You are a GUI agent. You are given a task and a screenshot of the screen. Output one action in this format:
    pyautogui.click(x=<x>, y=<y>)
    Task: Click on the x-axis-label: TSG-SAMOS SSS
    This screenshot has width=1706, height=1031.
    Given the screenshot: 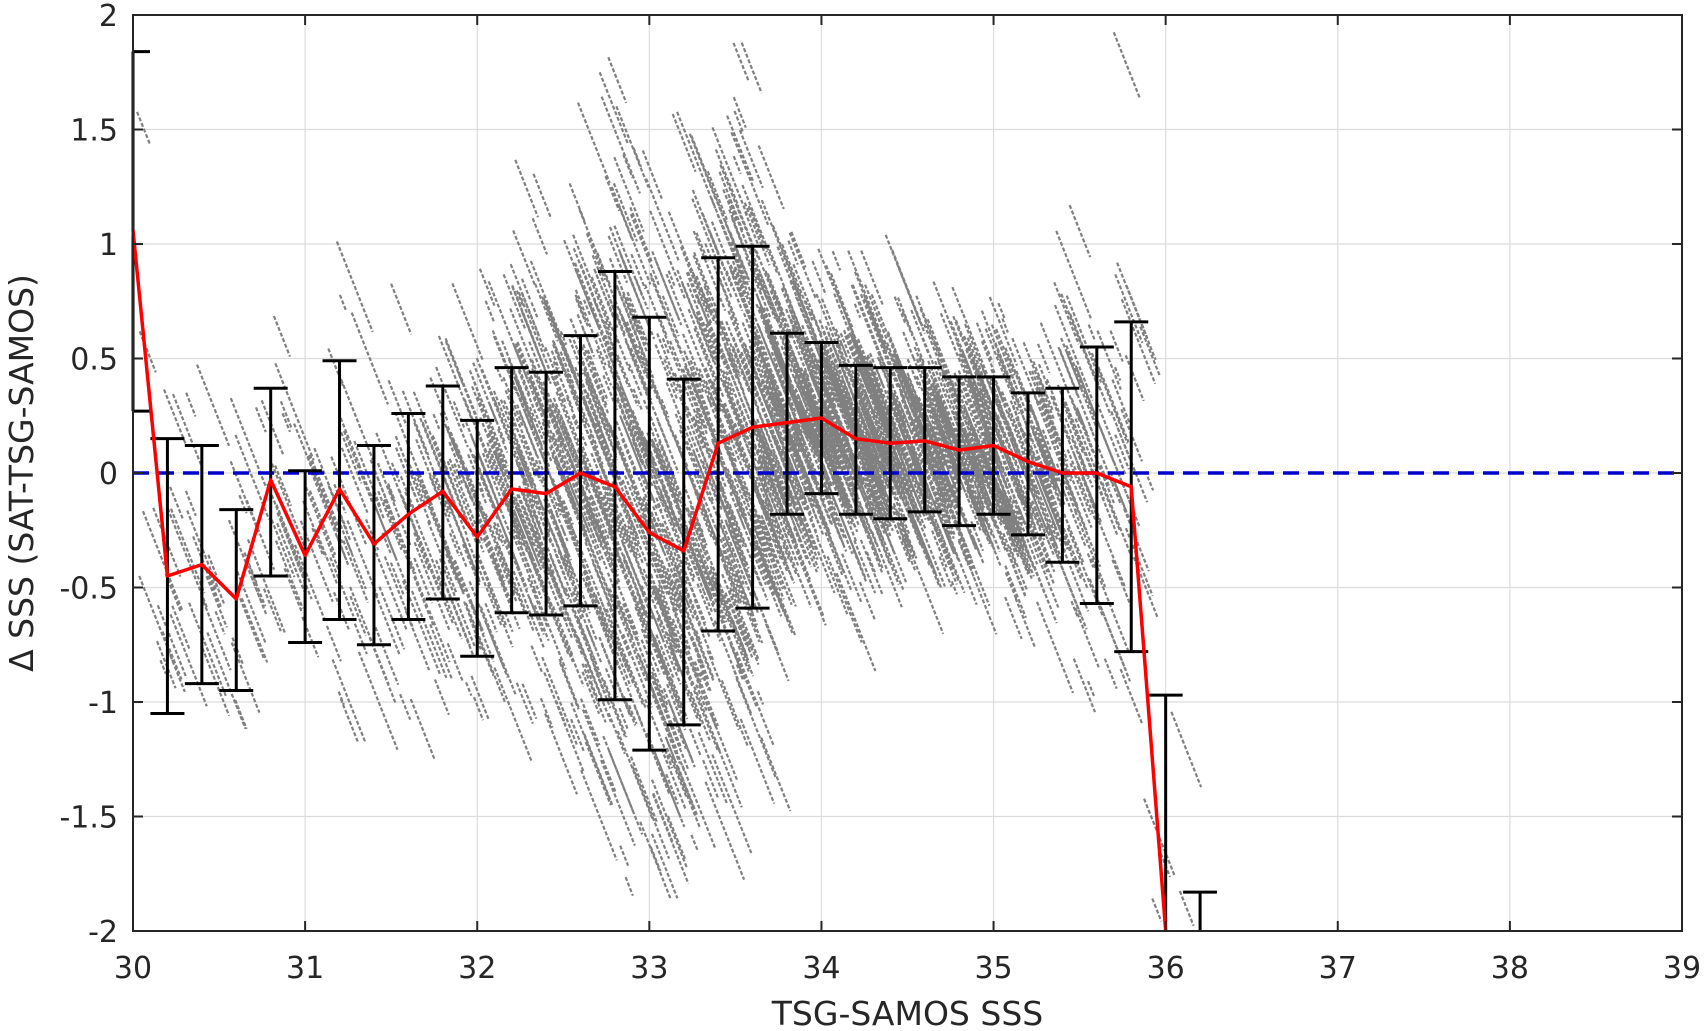 What is the action you would take?
    pyautogui.click(x=907, y=1012)
    